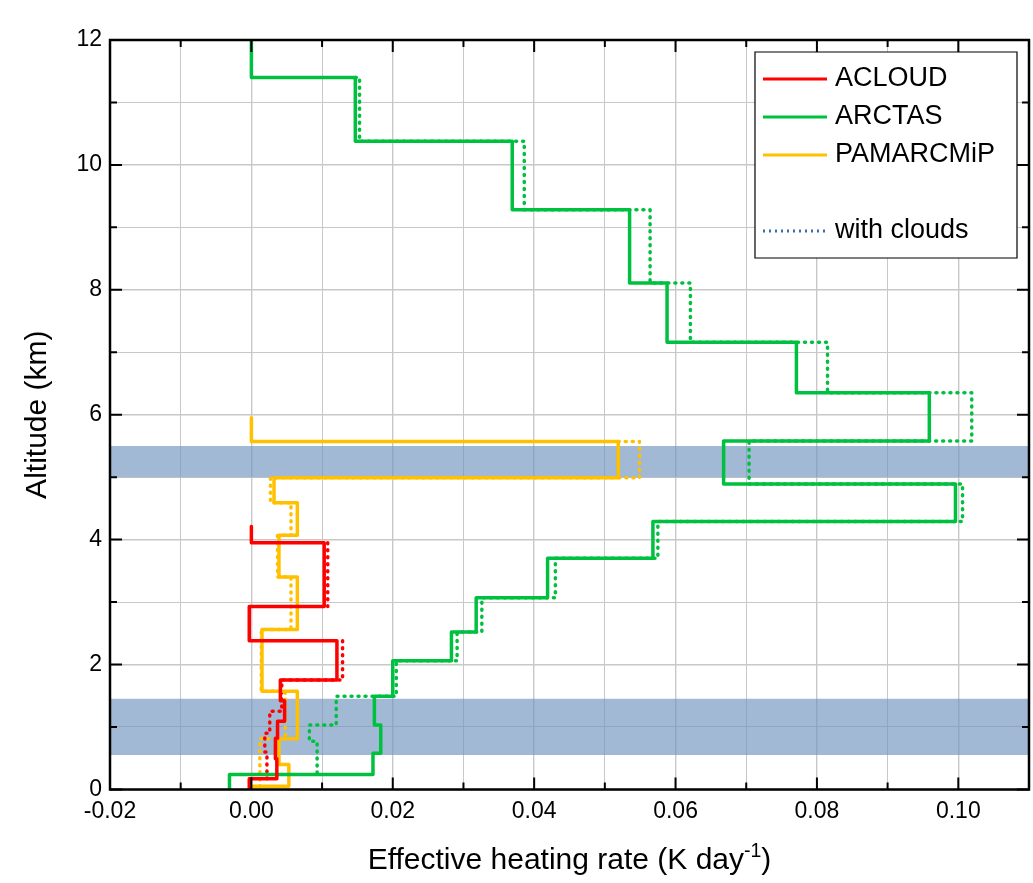  Describe the element at coordinates (915, 153) in the screenshot. I see `legend-label: PAMARCMiP` at that location.